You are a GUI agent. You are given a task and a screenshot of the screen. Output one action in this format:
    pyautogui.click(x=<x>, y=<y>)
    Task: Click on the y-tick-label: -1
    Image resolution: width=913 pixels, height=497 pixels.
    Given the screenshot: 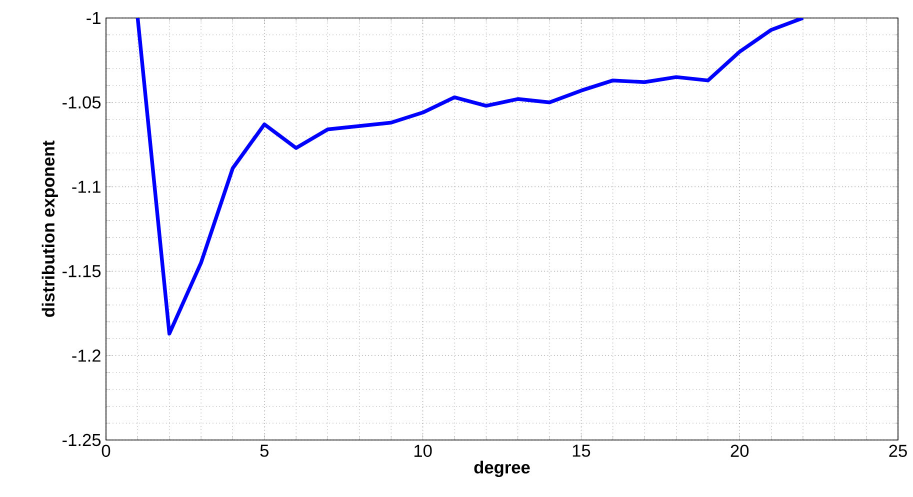 What is the action you would take?
    pyautogui.click(x=93, y=18)
    